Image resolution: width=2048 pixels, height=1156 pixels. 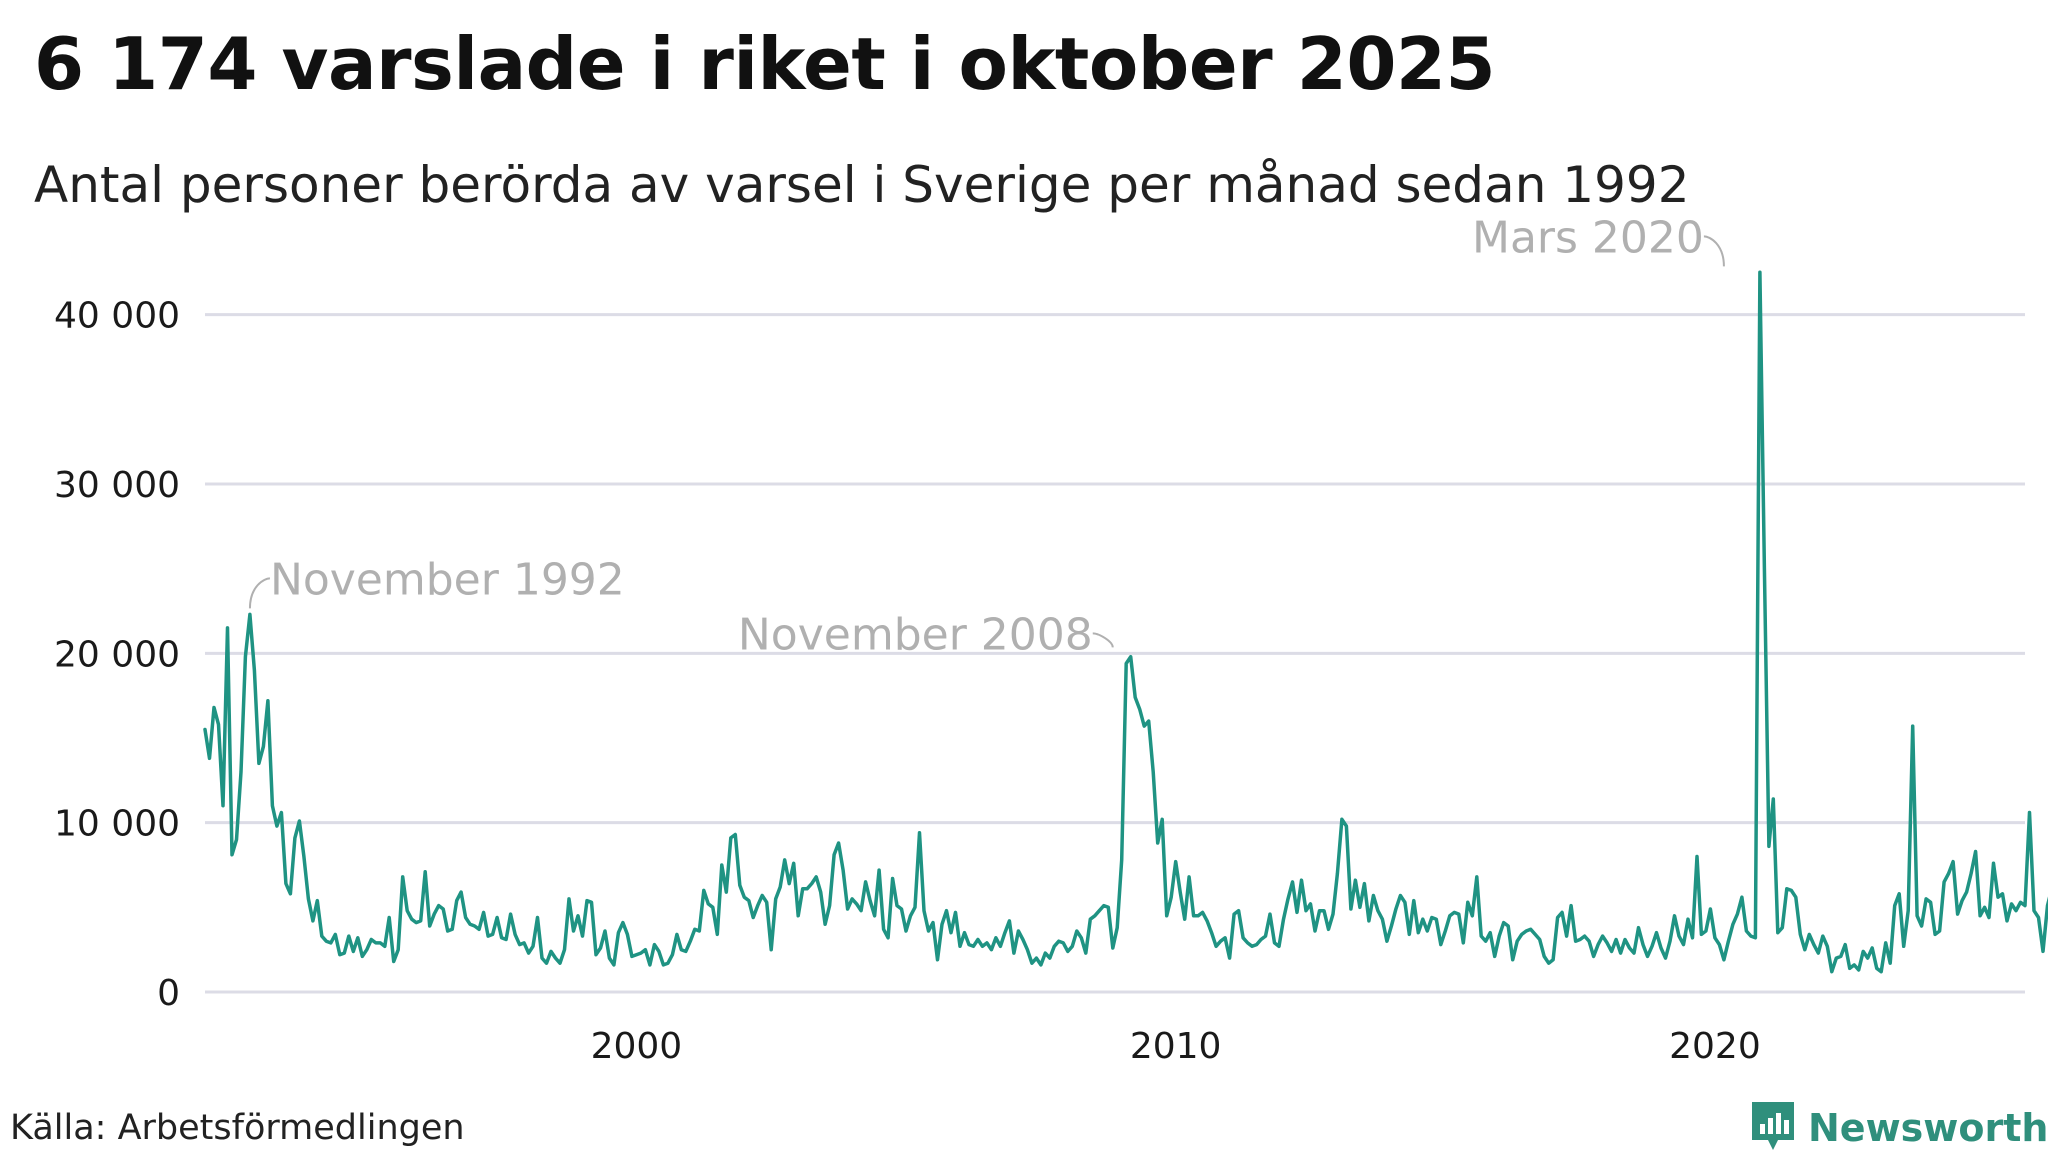 I want to click on x-axis-ticks: 2000 2010 2020, so click(x=1176, y=1046).